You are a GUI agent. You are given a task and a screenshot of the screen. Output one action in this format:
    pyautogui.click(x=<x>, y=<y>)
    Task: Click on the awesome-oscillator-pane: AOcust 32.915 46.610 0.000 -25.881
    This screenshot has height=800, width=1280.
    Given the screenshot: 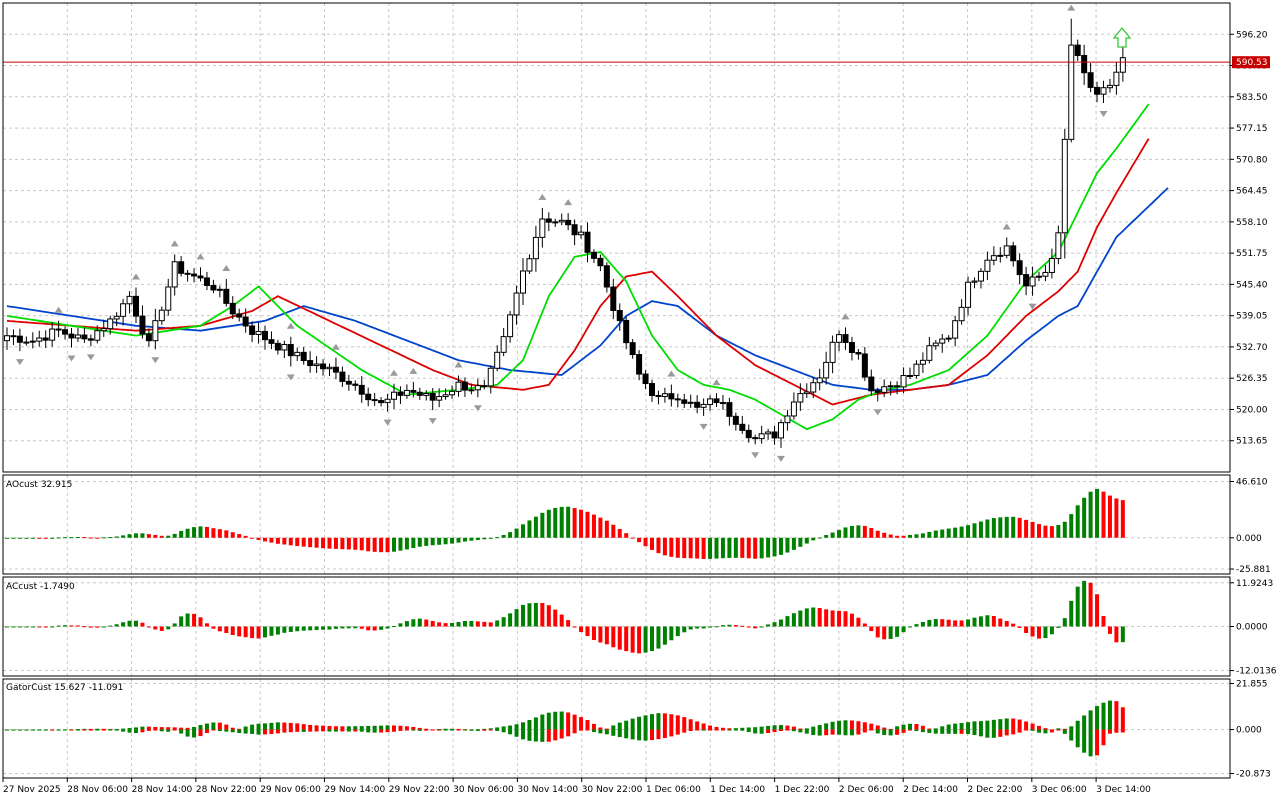 What is the action you would take?
    pyautogui.click(x=636, y=524)
    